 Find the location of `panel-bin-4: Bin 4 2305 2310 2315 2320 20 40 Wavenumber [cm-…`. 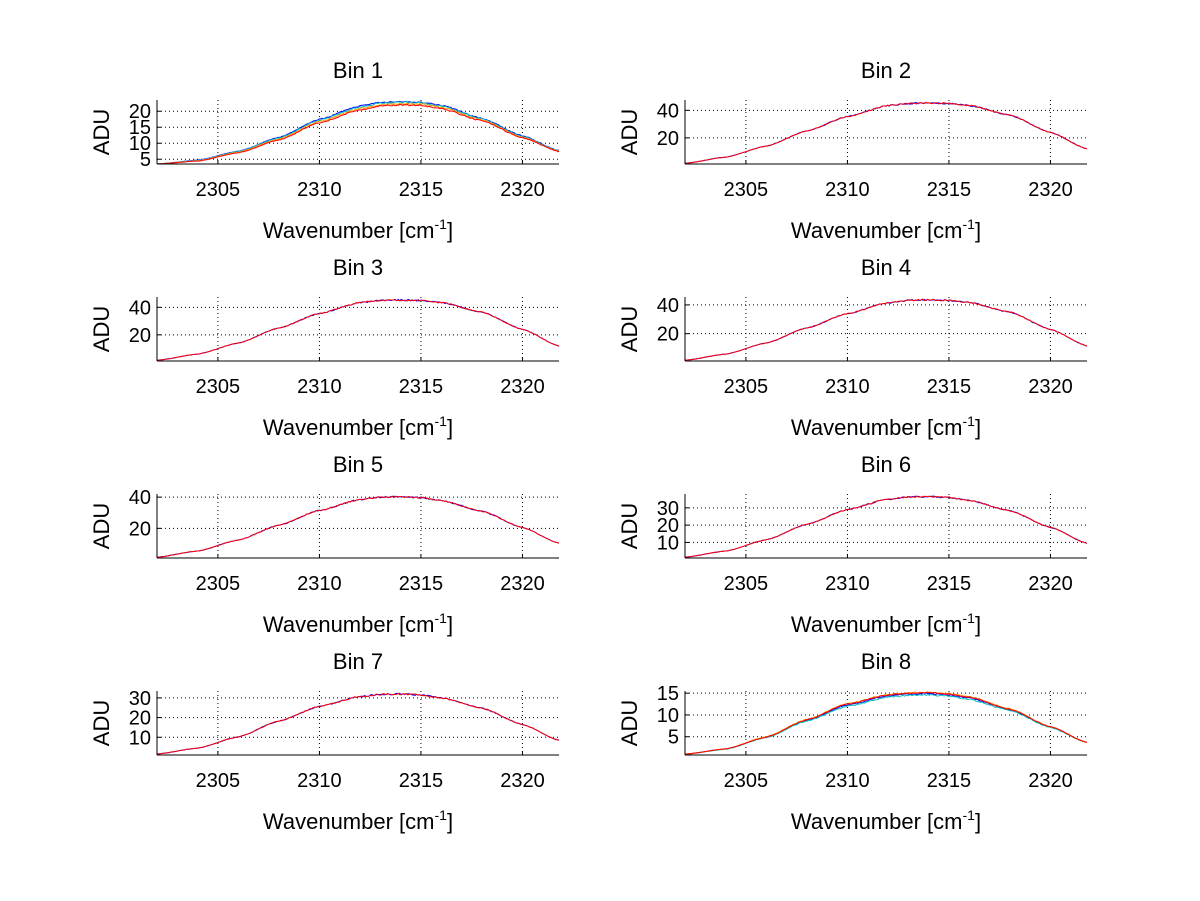

panel-bin-4: Bin 4 2305 2310 2315 2320 20 40 Wavenumber [cm-… is located at coordinates (852, 347).